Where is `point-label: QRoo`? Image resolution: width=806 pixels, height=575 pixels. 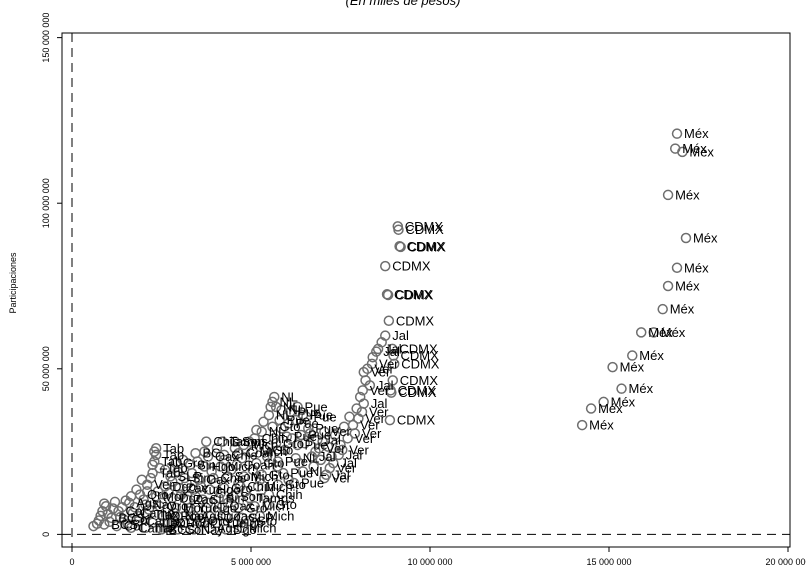
point-label: QRoo is located at coordinates (187, 516).